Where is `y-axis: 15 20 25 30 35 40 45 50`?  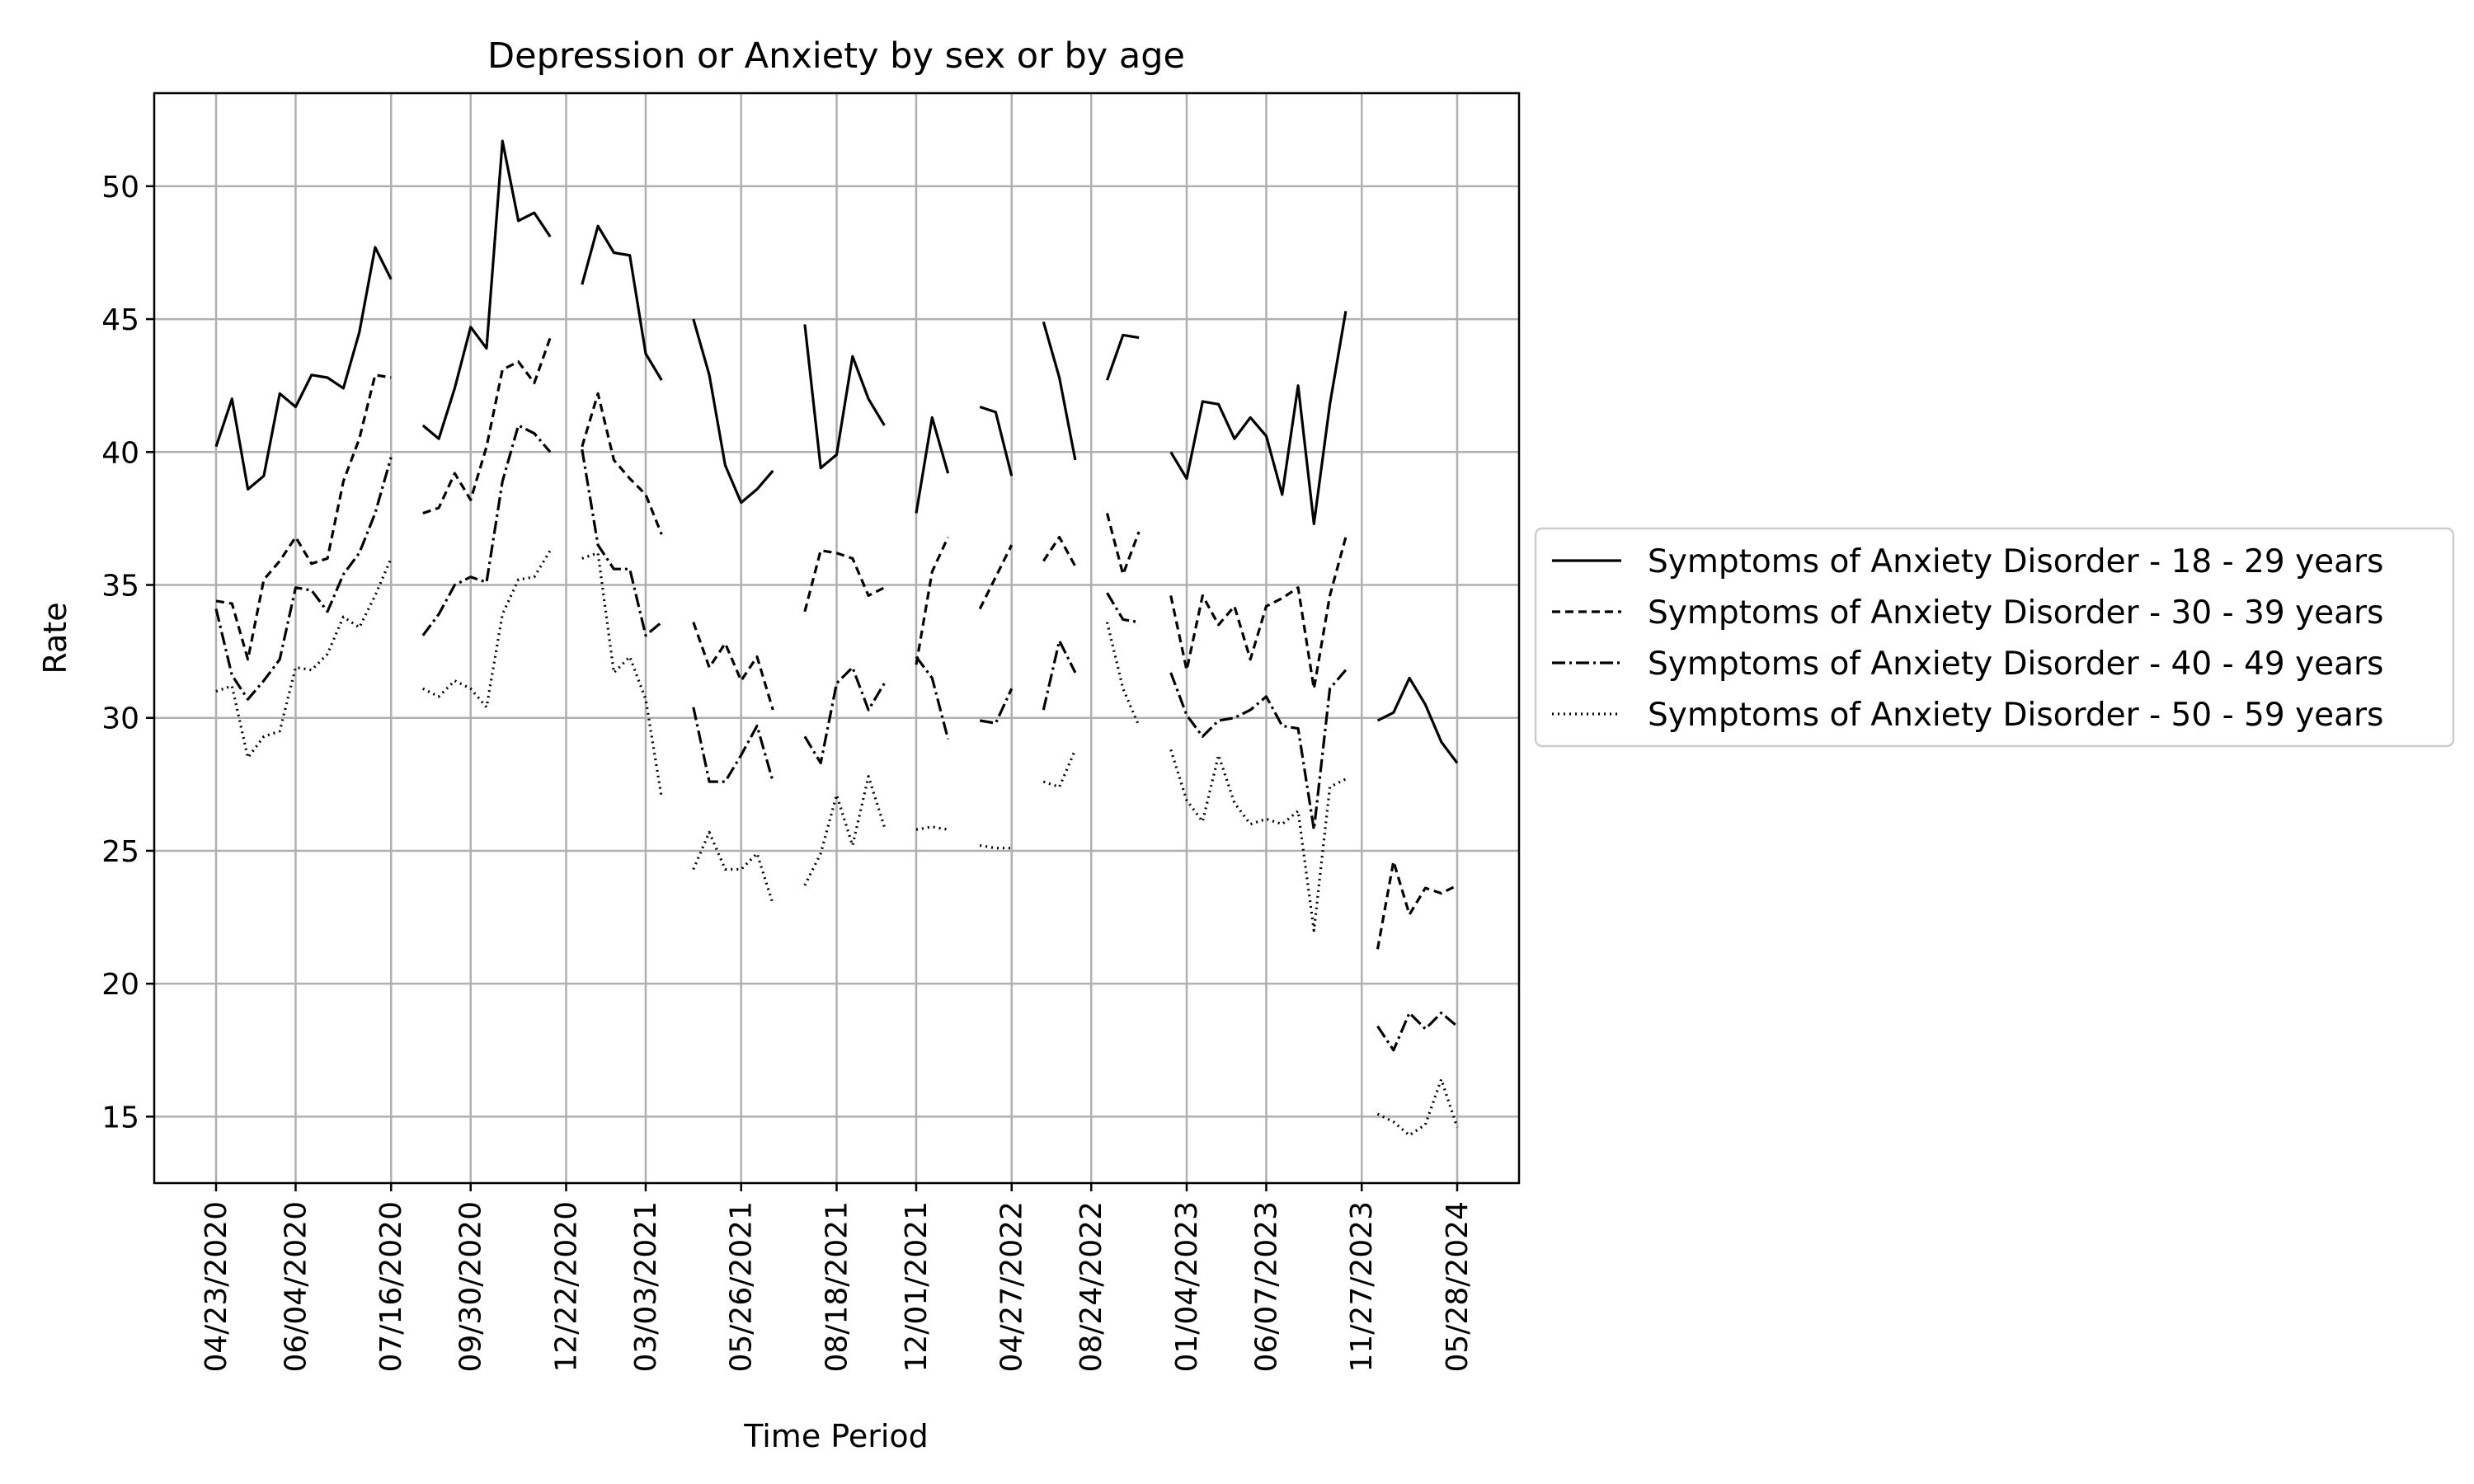 y-axis: 15 20 25 30 35 40 45 50 is located at coordinates (127, 652).